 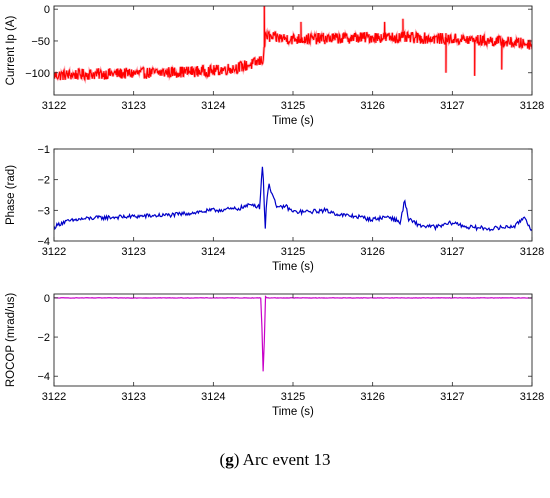 I want to click on rocop-lines, so click(x=293, y=333).